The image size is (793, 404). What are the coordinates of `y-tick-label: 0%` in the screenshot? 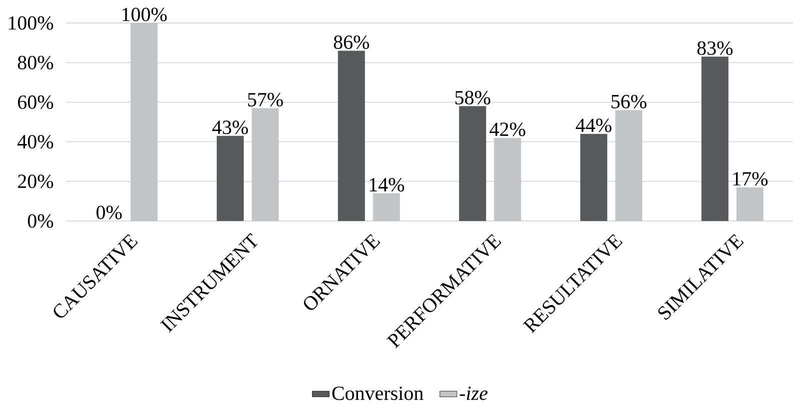 It's located at (41, 221).